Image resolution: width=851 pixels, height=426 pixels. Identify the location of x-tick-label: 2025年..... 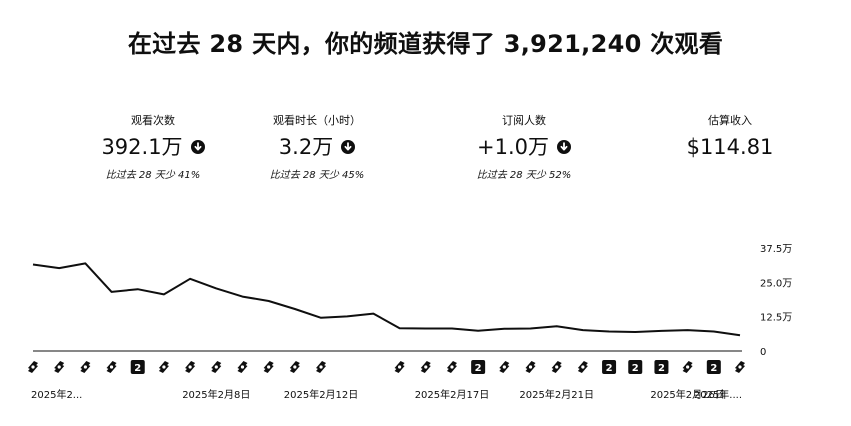
(718, 394).